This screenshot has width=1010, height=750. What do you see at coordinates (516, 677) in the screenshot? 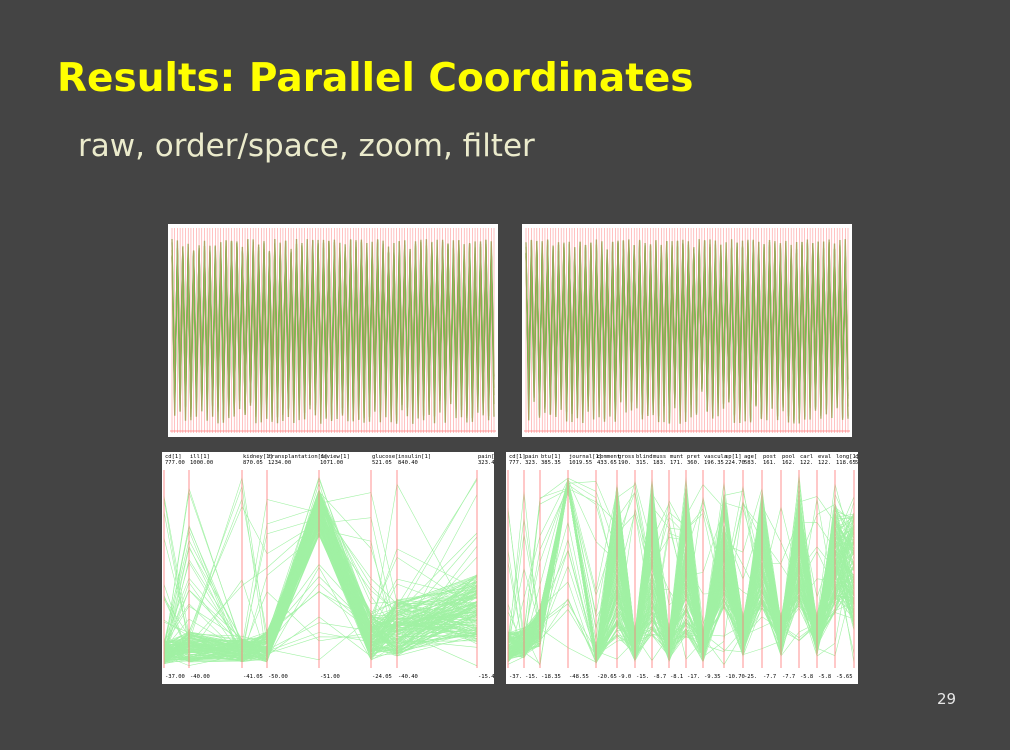
I see `axis-min-label: -37.` at bounding box center [516, 677].